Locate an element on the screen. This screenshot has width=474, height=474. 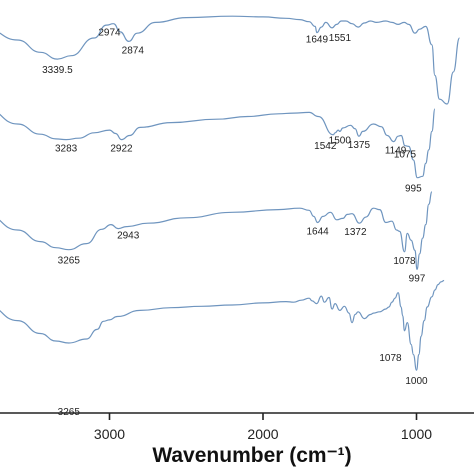
x-axis-title: Wavenumber (cm⁻¹) is located at coordinates (251, 455).